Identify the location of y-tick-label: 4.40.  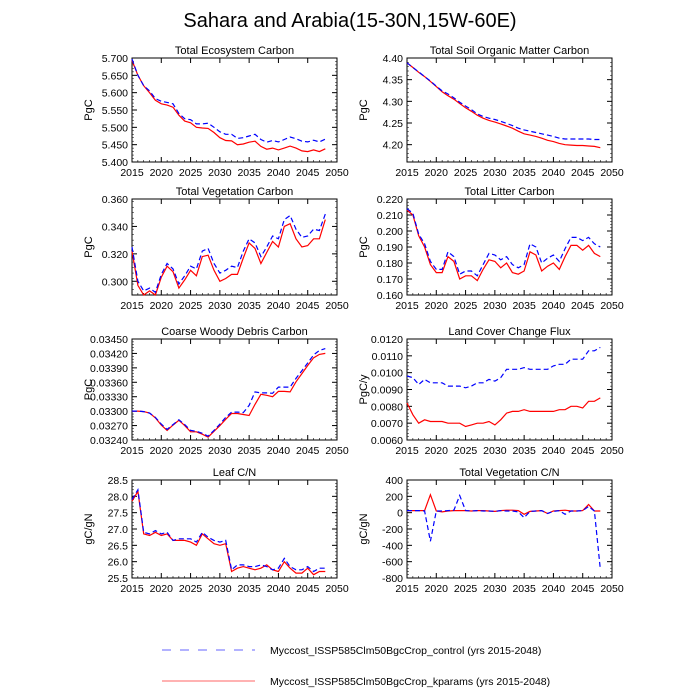
(393, 59).